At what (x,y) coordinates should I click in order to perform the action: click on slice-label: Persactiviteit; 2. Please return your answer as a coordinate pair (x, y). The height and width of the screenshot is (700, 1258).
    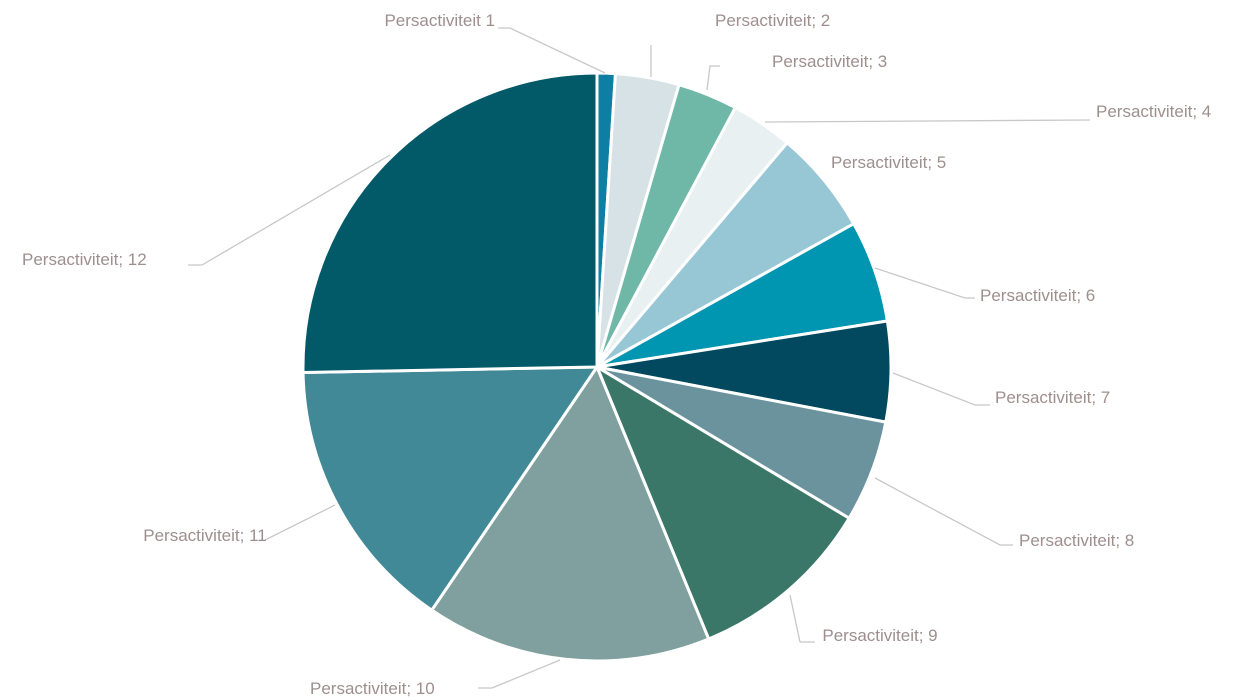
    Looking at the image, I should click on (773, 20).